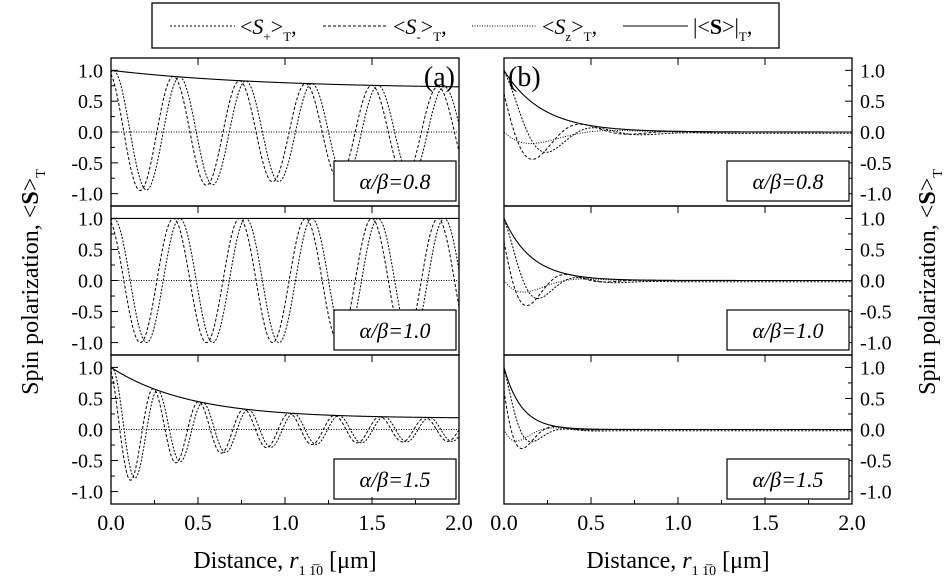 The image size is (947, 580). I want to click on x-axis-label-a: Distance, r1 1̅0 [μm], so click(284, 563).